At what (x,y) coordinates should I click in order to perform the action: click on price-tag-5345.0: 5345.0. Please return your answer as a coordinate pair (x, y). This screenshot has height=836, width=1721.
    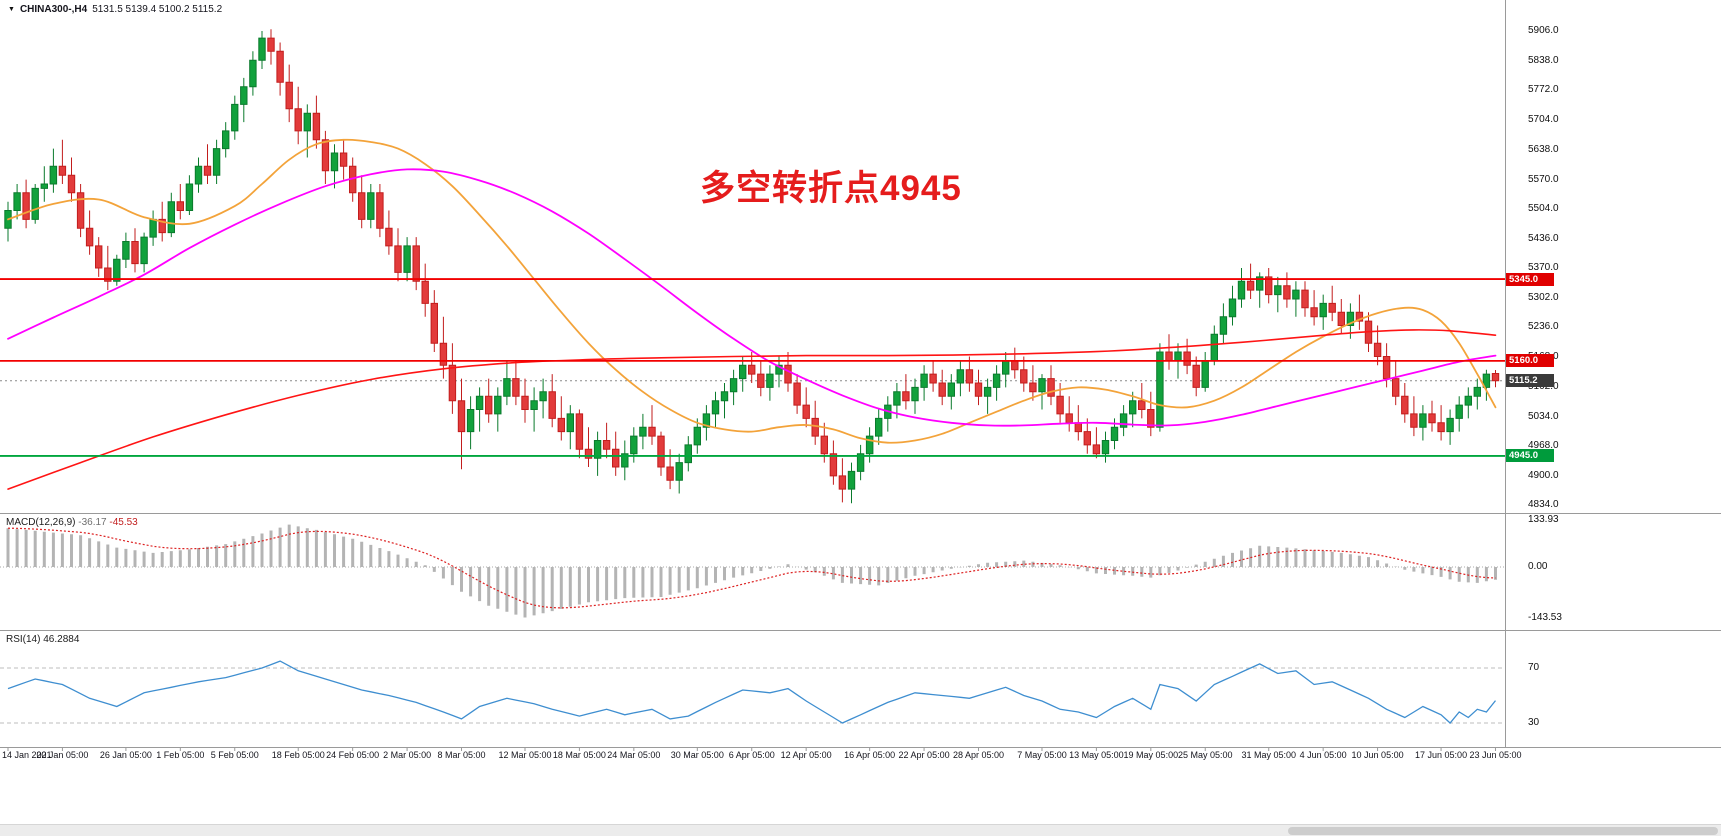
    Looking at the image, I should click on (1530, 279).